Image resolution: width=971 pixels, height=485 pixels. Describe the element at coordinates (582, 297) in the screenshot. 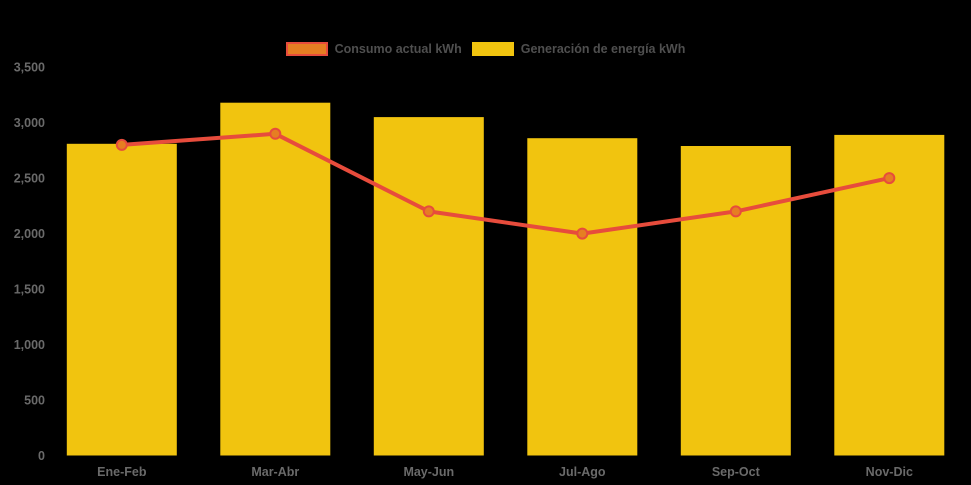

I see `bar-Jul-Ago` at that location.